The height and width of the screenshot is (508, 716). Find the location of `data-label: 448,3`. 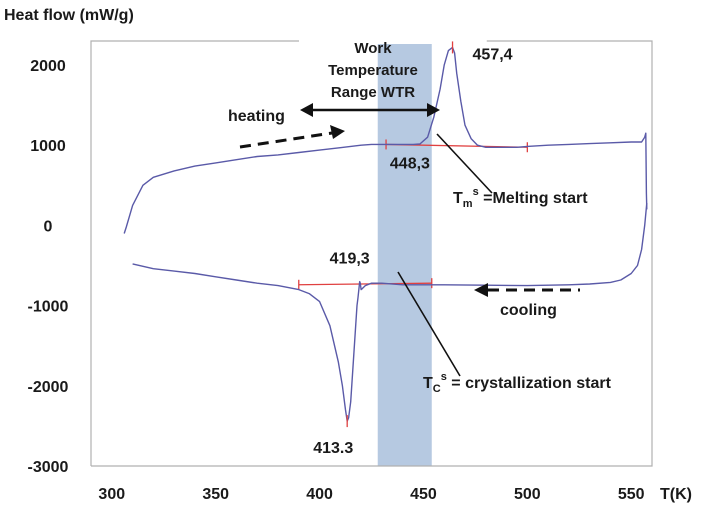

data-label: 448,3 is located at coordinates (410, 163).